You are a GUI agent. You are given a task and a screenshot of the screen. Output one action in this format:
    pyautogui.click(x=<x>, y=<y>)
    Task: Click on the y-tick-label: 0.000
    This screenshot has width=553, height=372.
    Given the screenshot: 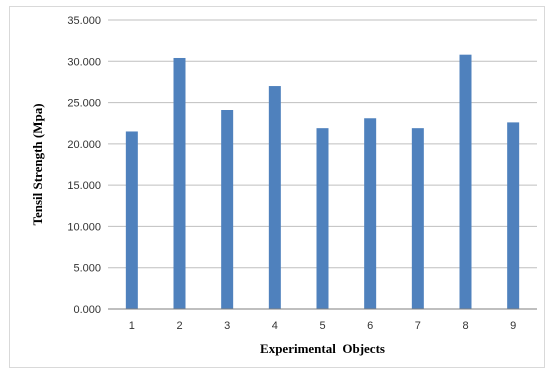 What is the action you would take?
    pyautogui.click(x=87, y=310)
    